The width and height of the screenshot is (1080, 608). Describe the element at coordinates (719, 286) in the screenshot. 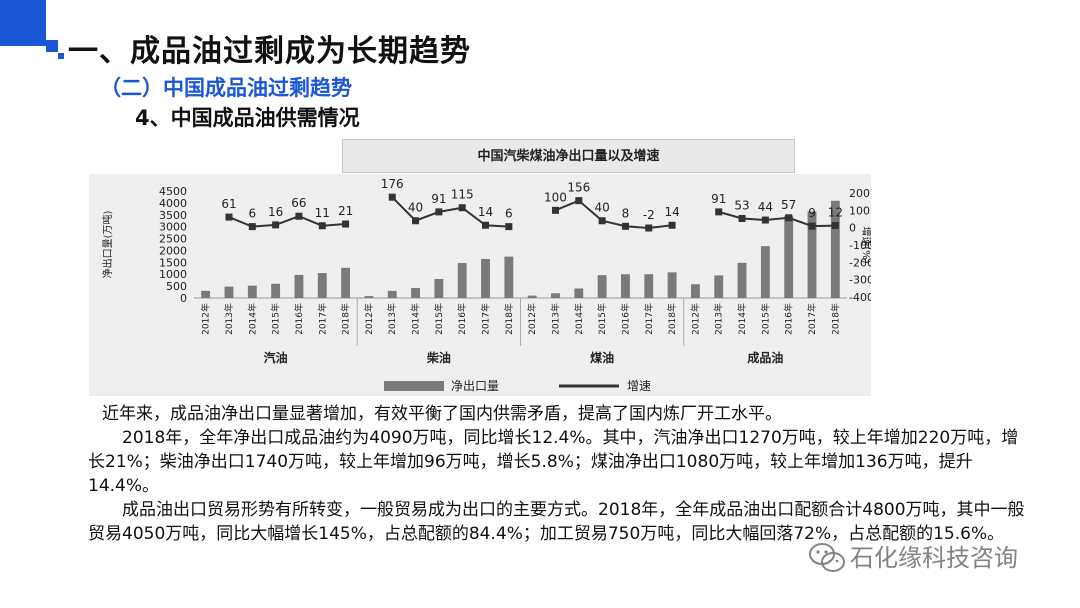

I see `bar-成品油-2013年` at that location.